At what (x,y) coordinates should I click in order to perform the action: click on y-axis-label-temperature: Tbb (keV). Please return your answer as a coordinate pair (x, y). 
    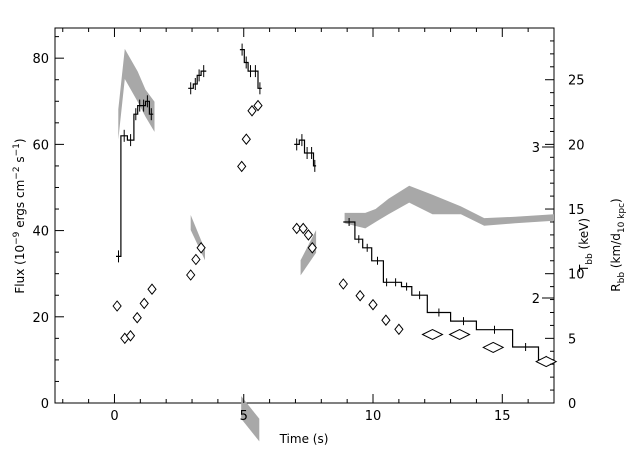
    Looking at the image, I should click on (586, 245).